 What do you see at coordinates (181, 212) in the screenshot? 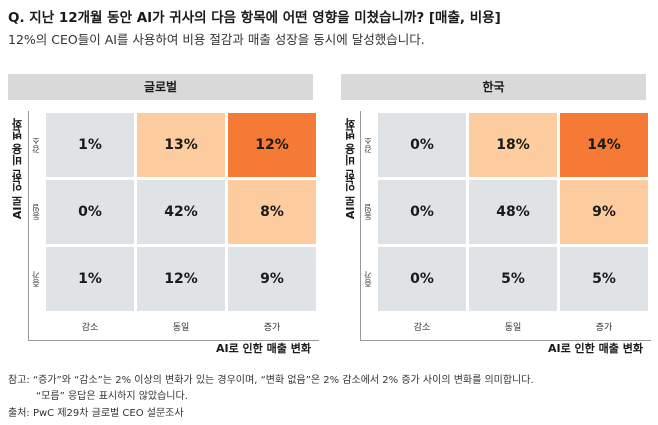
I see `heatmap-cell: 42%` at bounding box center [181, 212].